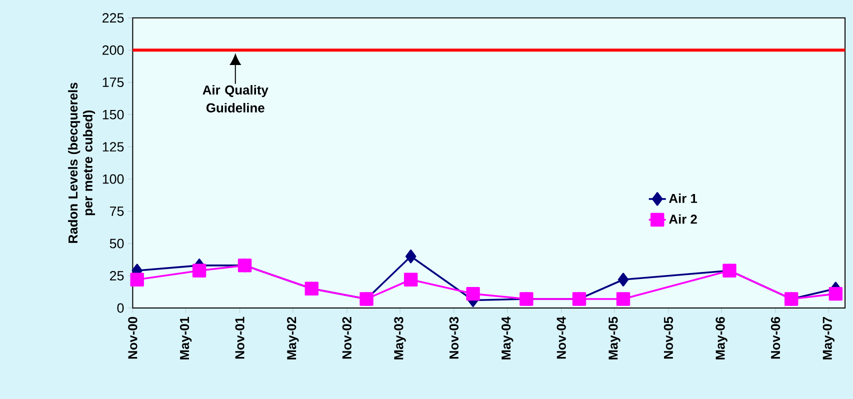  Describe the element at coordinates (828, 338) in the screenshot. I see `x-tick-label: May-07` at that location.